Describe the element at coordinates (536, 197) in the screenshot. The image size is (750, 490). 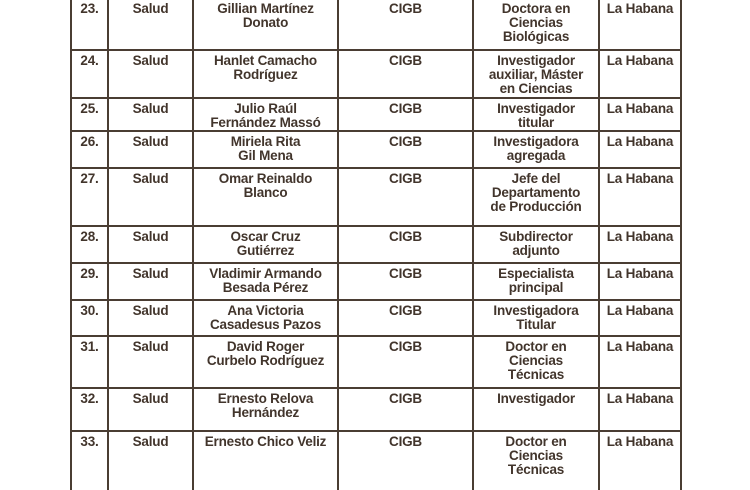
I see `cell-position: Jefe del Departamento de Producción` at that location.